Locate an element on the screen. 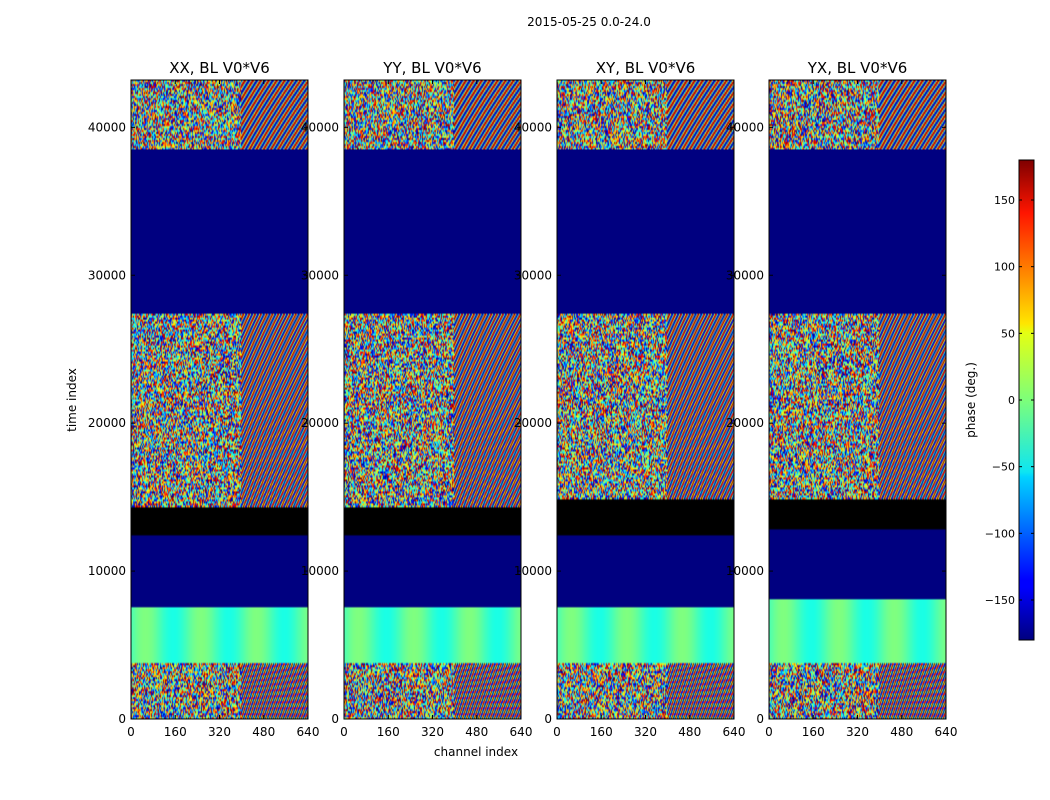 The width and height of the screenshot is (1050, 800). x-axis-label: channel index is located at coordinates (476, 752).